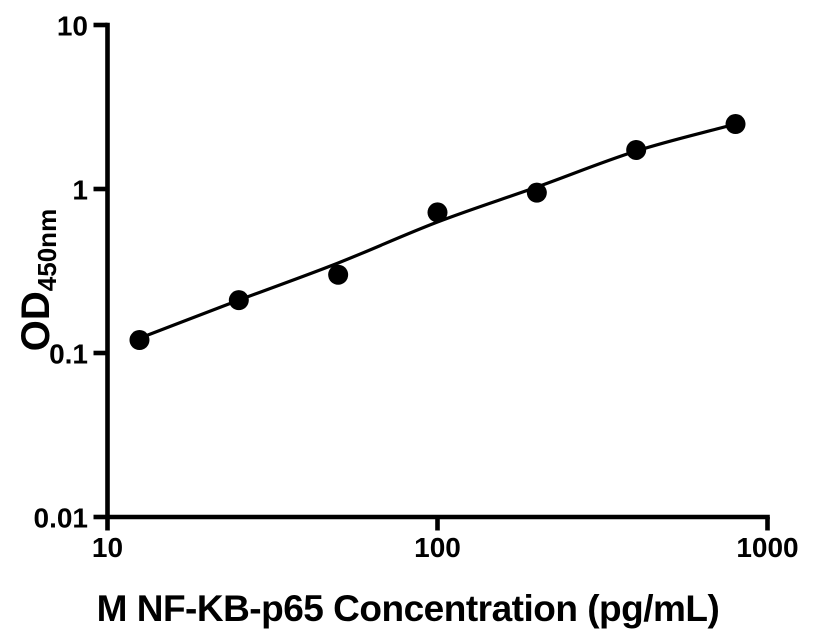 Image resolution: width=816 pixels, height=640 pixels. Describe the element at coordinates (408, 608) in the screenshot. I see `x-axis-title: M NF-KB-p65 Concentration (pg/mL)` at that location.